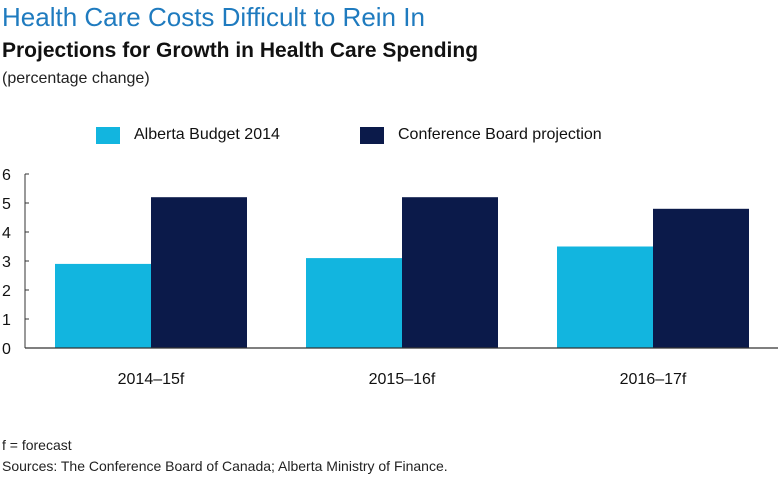 The width and height of the screenshot is (780, 480). I want to click on y-tick-label: 3, so click(6, 262).